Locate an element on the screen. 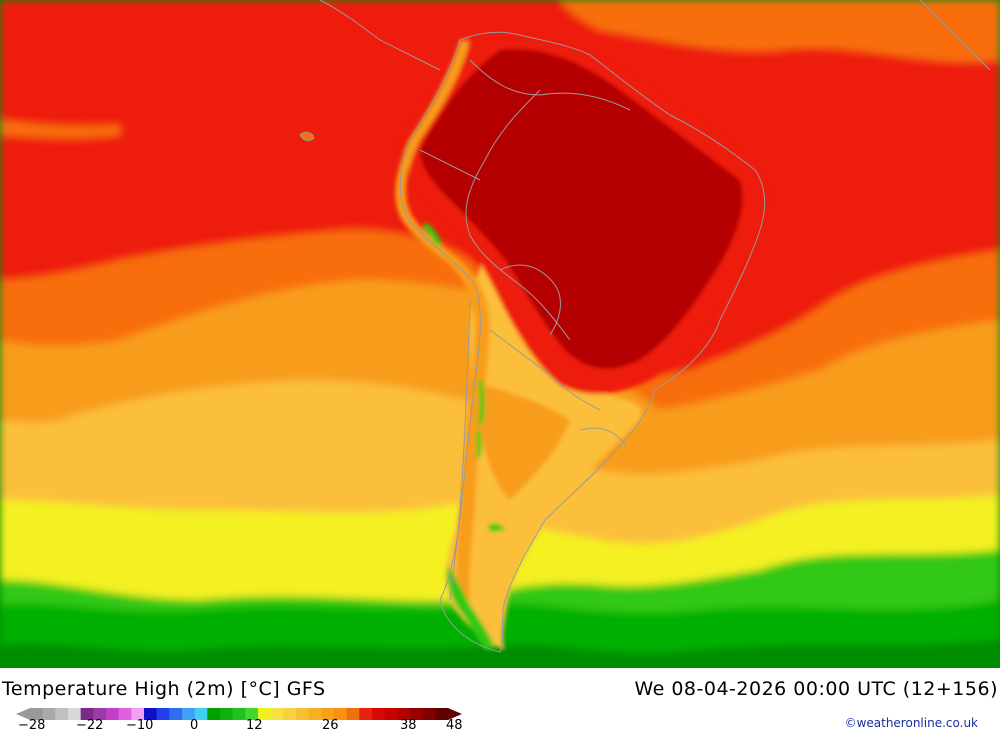  band-orange-top is located at coordinates (780, 31).